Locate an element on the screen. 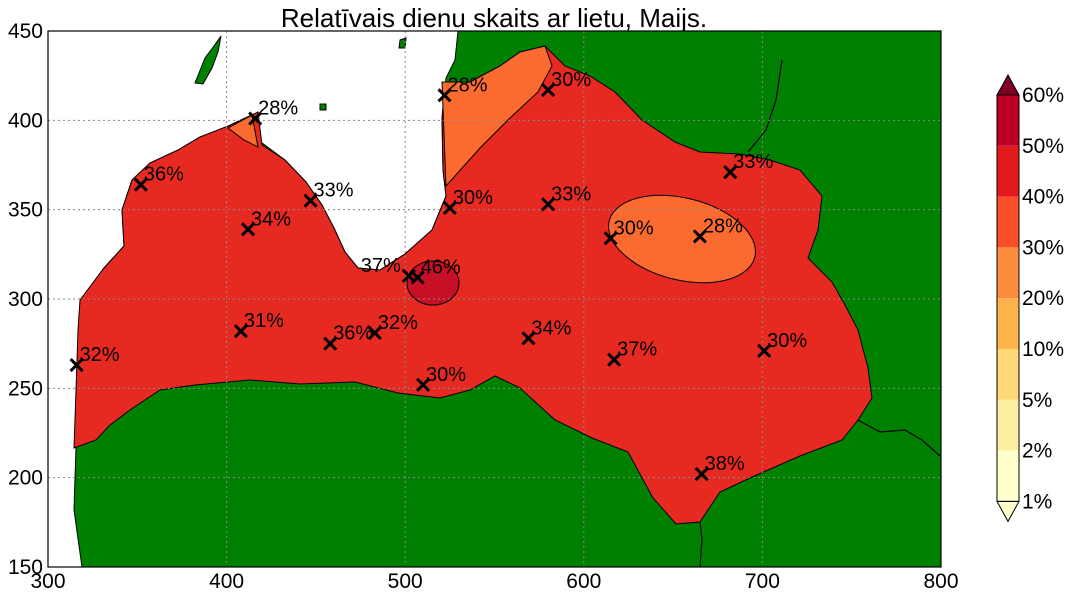 The width and height of the screenshot is (1072, 598). y-tick-label: 300 is located at coordinates (25, 299).